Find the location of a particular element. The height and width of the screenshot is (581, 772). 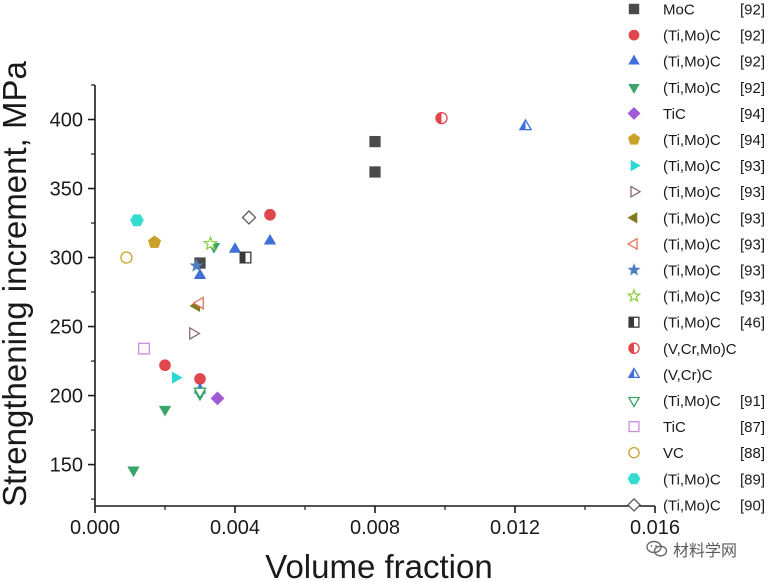

legend-item: (Ti,Mo)C [94] is located at coordinates (696, 140).